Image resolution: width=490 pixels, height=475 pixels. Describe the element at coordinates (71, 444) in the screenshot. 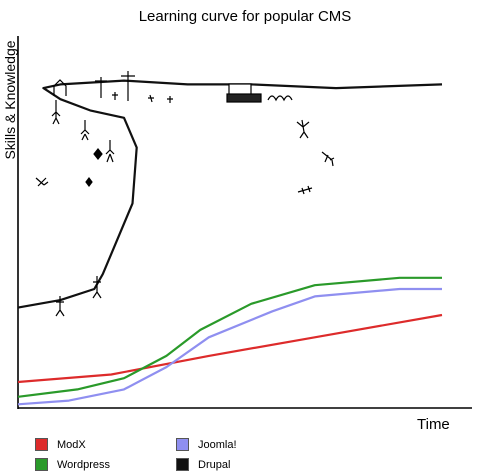

I see `legend-label: ModX` at that location.